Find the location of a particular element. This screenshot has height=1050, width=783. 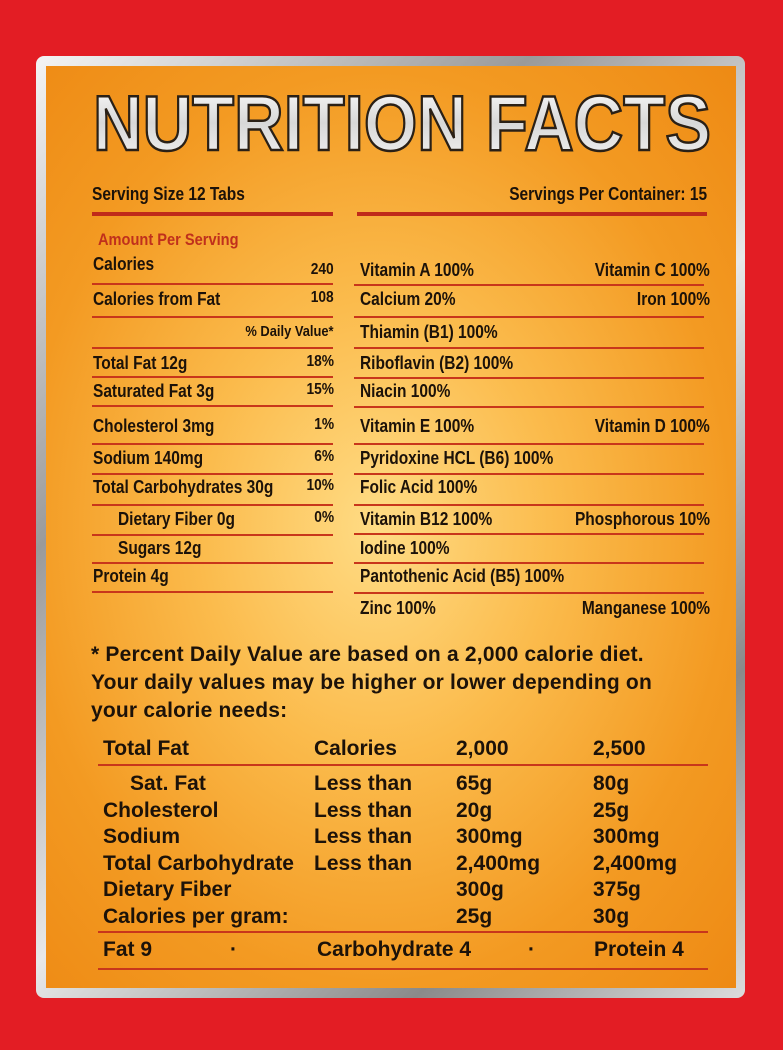

nutrient-label-text: Calories from Fat is located at coordinates (157, 299).